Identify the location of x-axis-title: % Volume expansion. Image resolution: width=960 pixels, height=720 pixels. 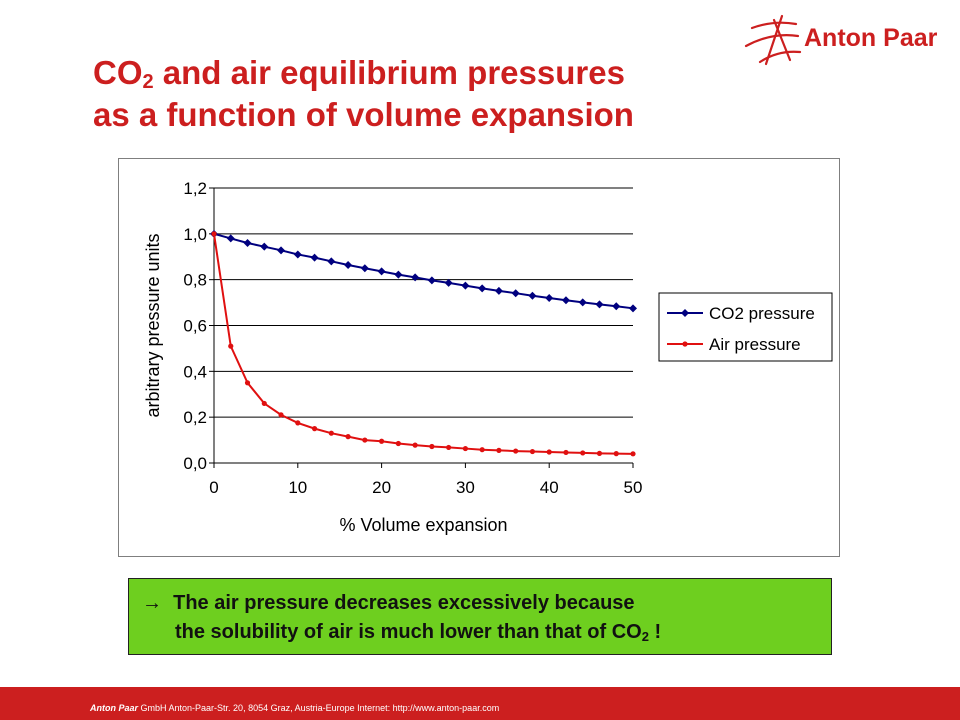
(423, 525).